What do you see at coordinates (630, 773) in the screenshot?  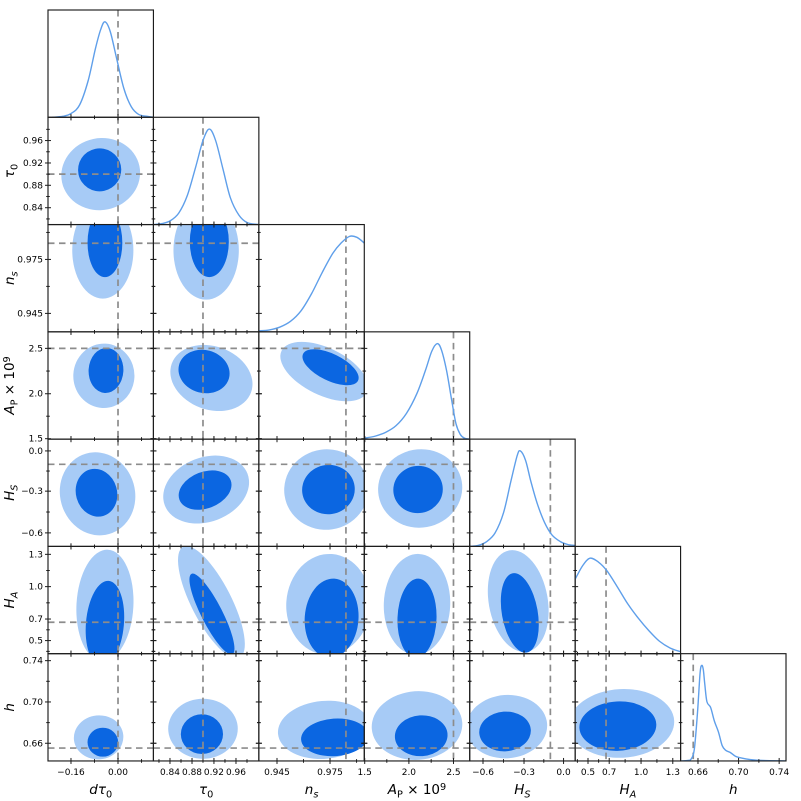 I see `x-tick-labels-Ha: 0.5 0.7 1.0 1.3` at bounding box center [630, 773].